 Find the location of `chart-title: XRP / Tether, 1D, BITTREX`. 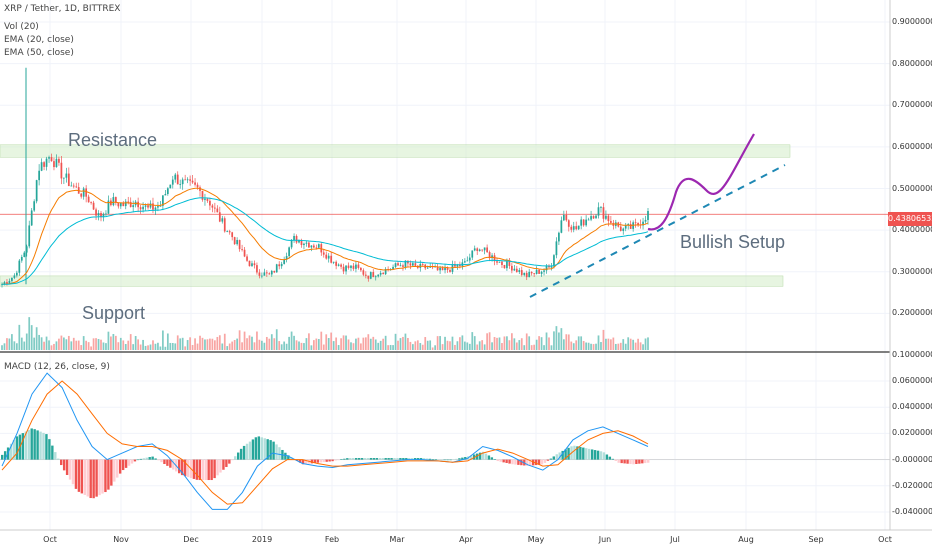

chart-title: XRP / Tether, 1D, BITTREX is located at coordinates (62, 9).